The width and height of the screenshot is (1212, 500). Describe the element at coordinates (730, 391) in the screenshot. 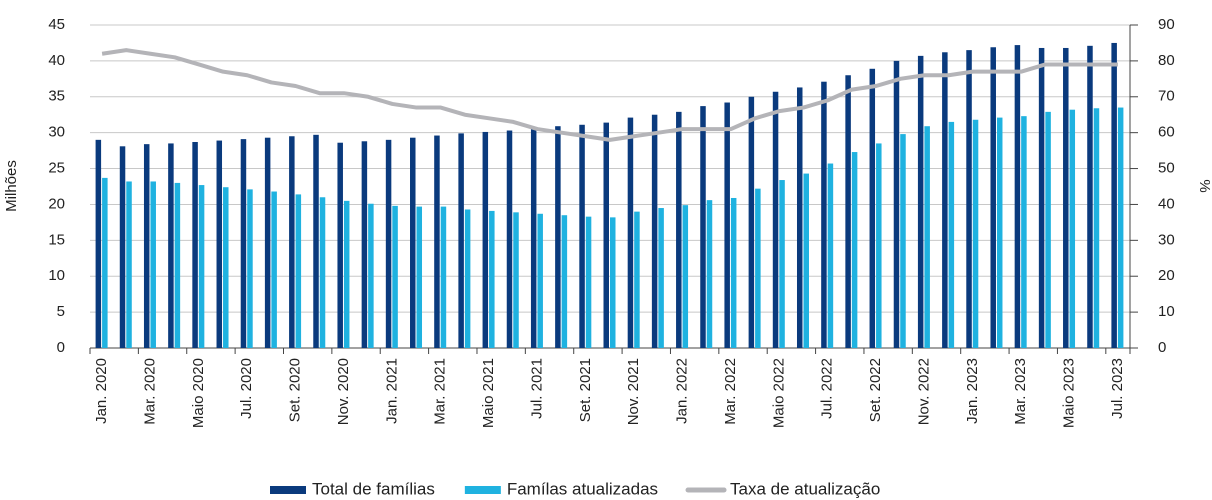

I see `x-tick-label: Mar. 2022` at that location.